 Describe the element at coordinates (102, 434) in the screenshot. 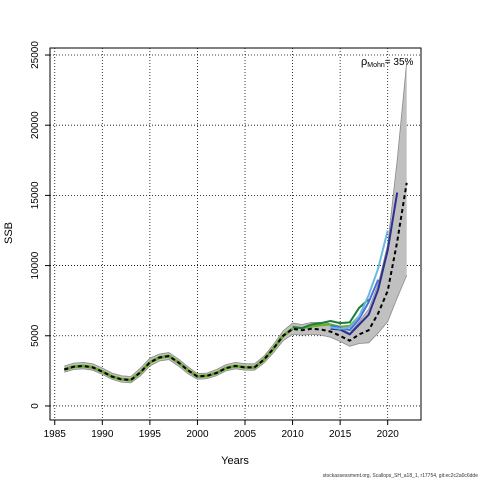

I see `x-tick-label-1: 1990` at that location.